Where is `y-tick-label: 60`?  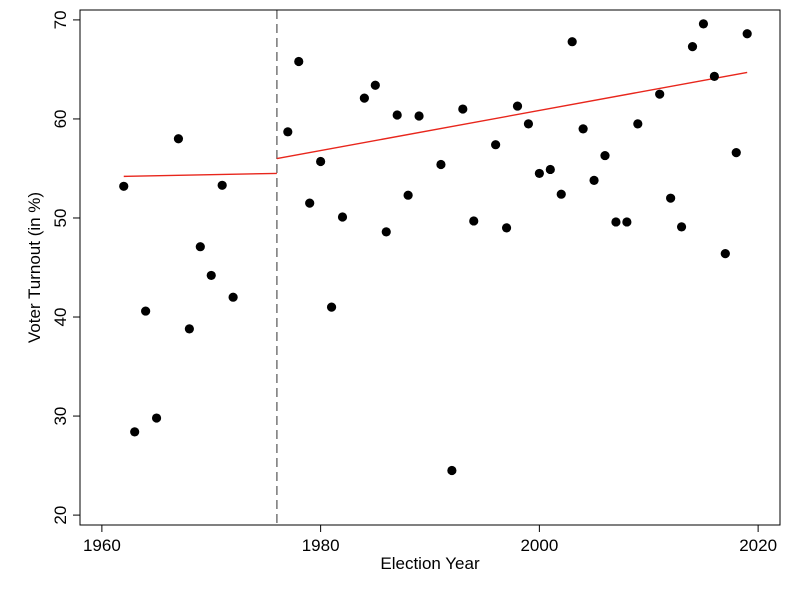 y-tick-label: 60 is located at coordinates (60, 118).